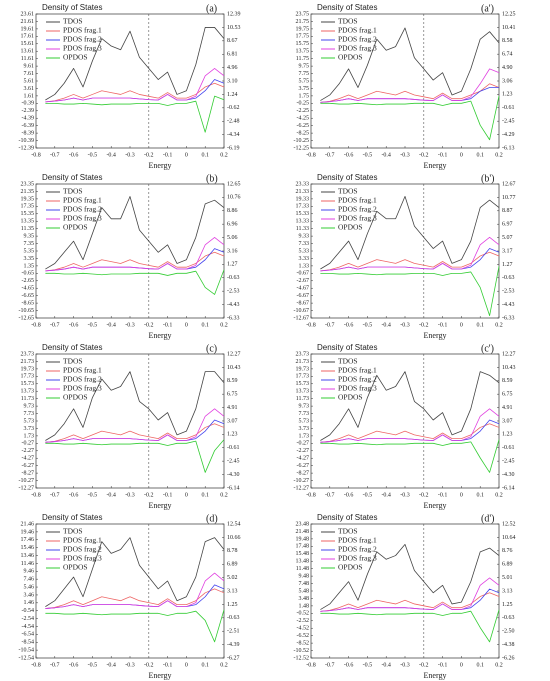  Describe the element at coordinates (304, 421) in the screenshot. I see `y-tick-label: 5.73` at that location.